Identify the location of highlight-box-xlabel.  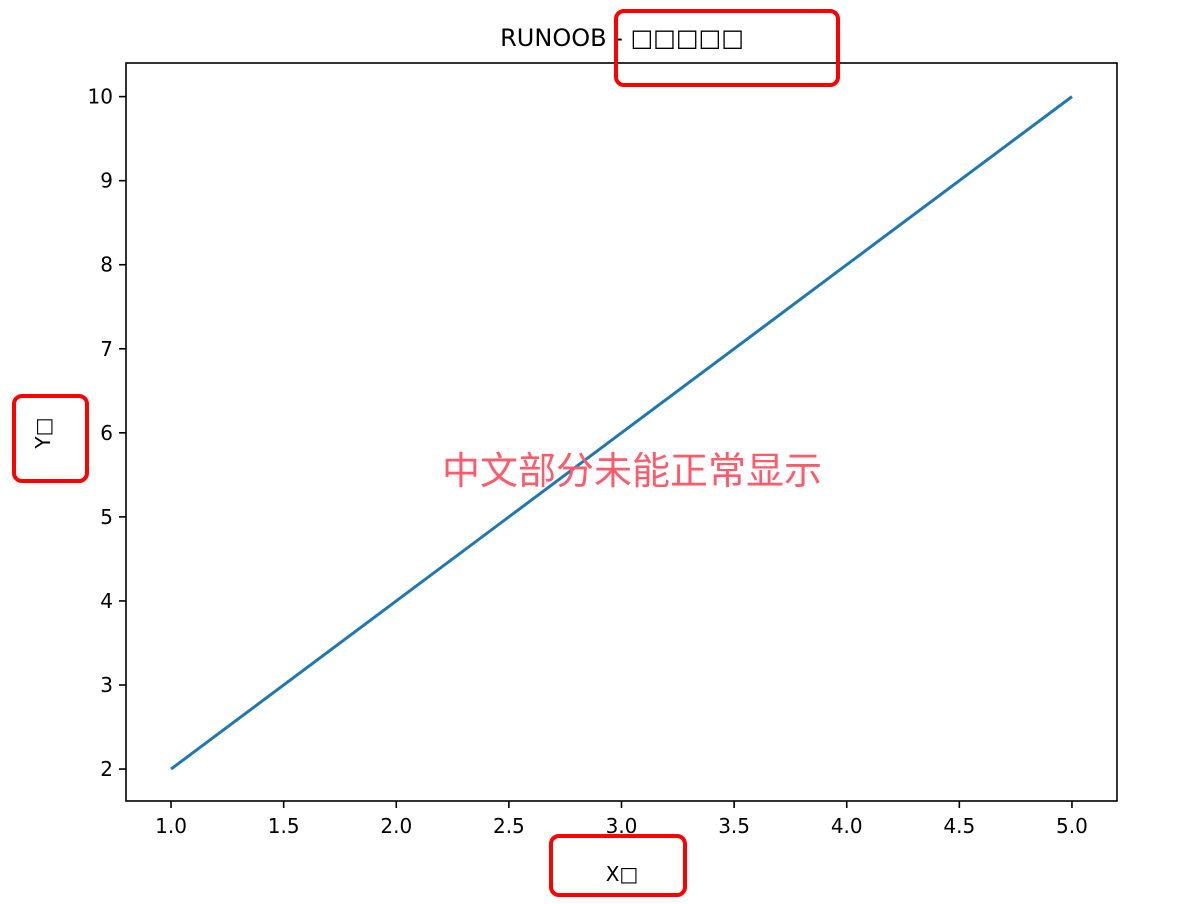
(618, 865).